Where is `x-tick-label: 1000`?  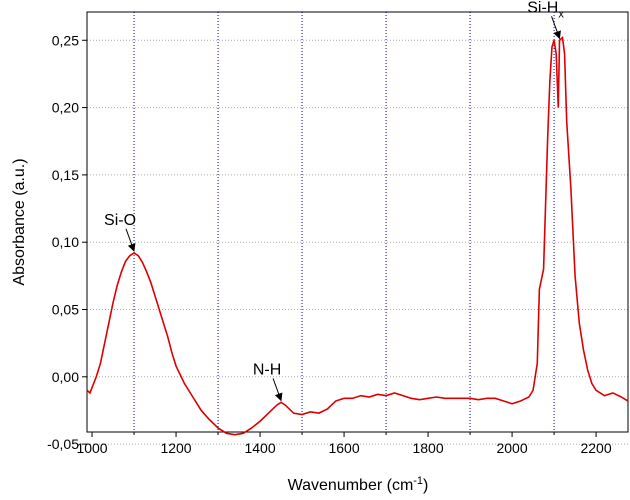 x-tick-label: 1000 is located at coordinates (91, 448).